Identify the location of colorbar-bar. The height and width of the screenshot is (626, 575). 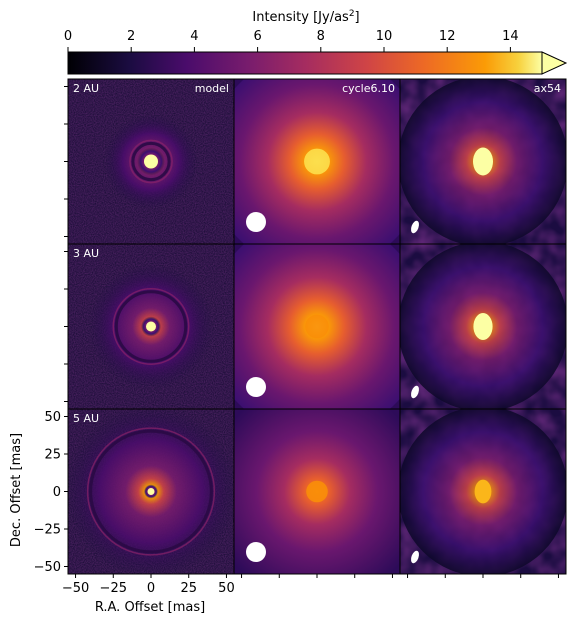
(305, 63).